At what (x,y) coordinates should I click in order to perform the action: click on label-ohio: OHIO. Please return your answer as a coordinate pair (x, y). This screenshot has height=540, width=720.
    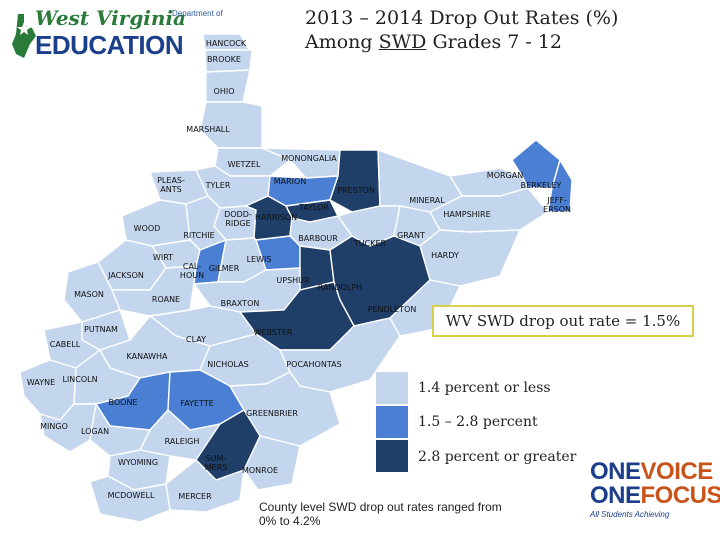
    Looking at the image, I should click on (224, 91).